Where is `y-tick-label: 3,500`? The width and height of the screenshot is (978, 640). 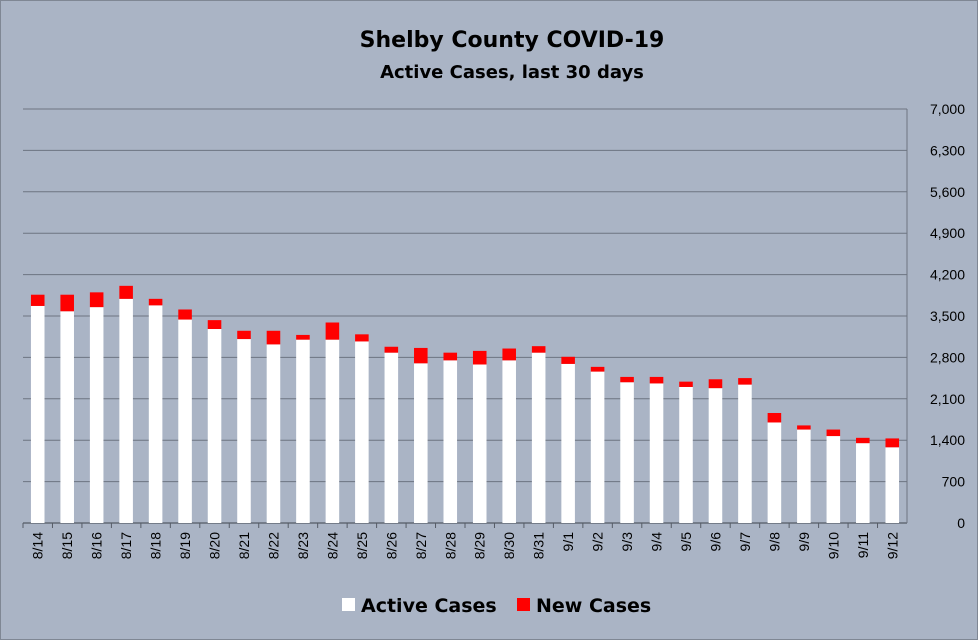
y-tick-label: 3,500 is located at coordinates (947, 316).